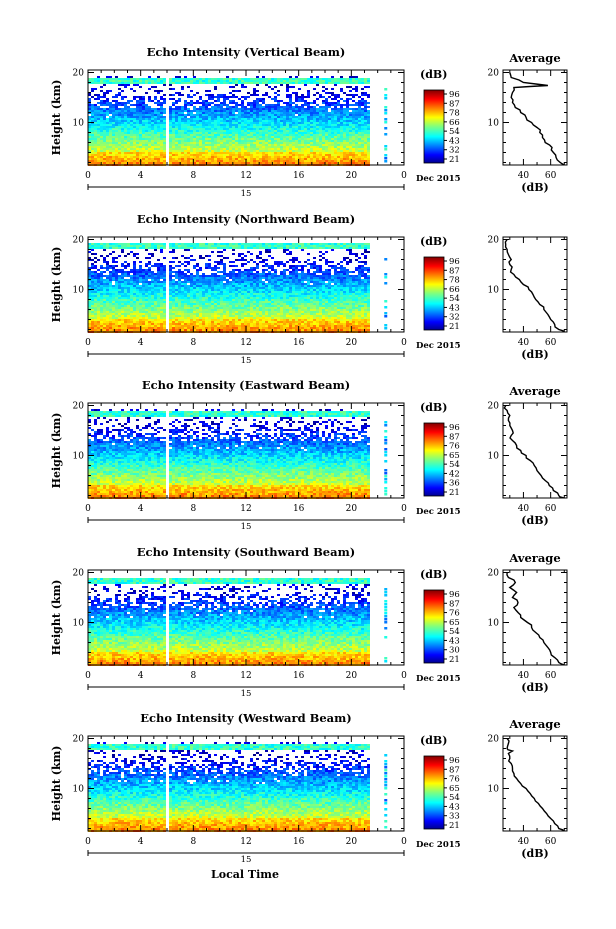  I want to click on colorbar-tick-label: 33, so click(454, 817).